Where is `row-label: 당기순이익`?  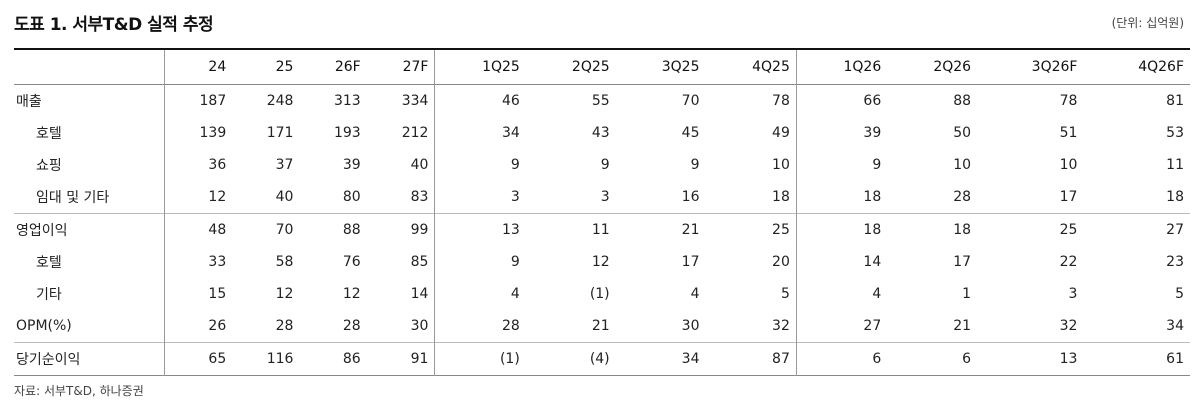 row-label: 당기순이익 is located at coordinates (48, 360).